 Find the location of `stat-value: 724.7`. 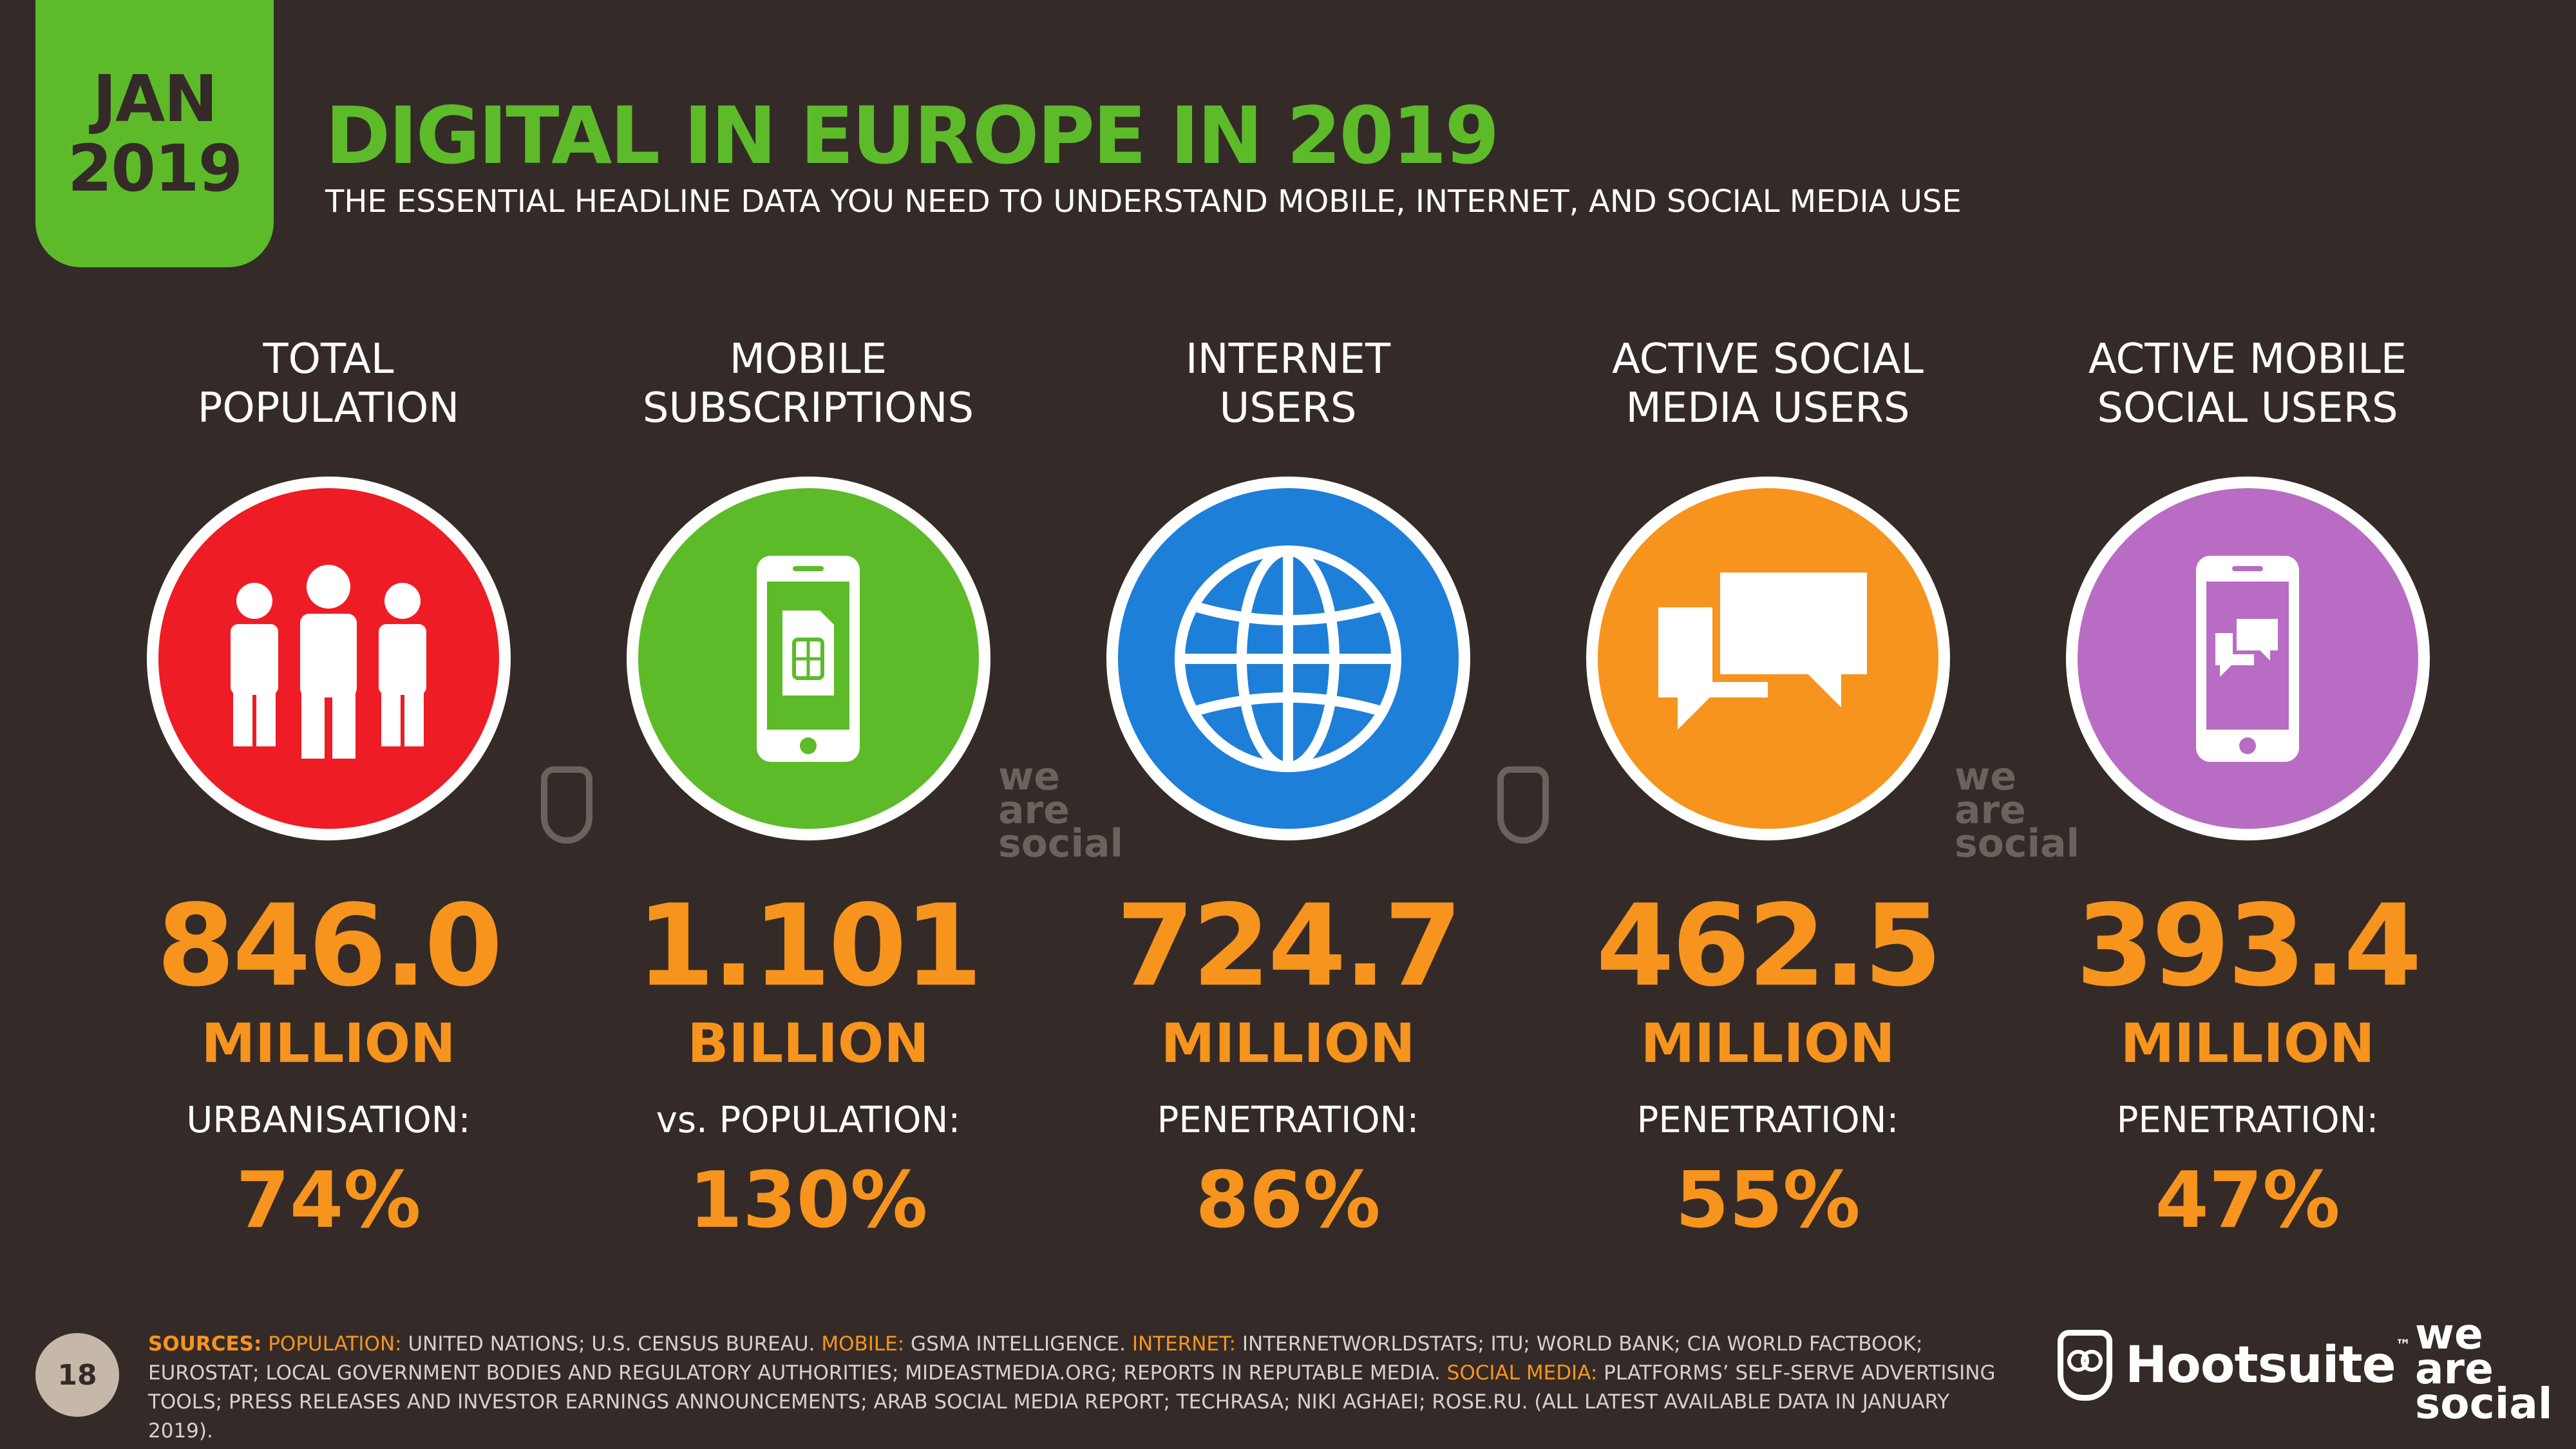

stat-value: 724.7 is located at coordinates (1289, 946).